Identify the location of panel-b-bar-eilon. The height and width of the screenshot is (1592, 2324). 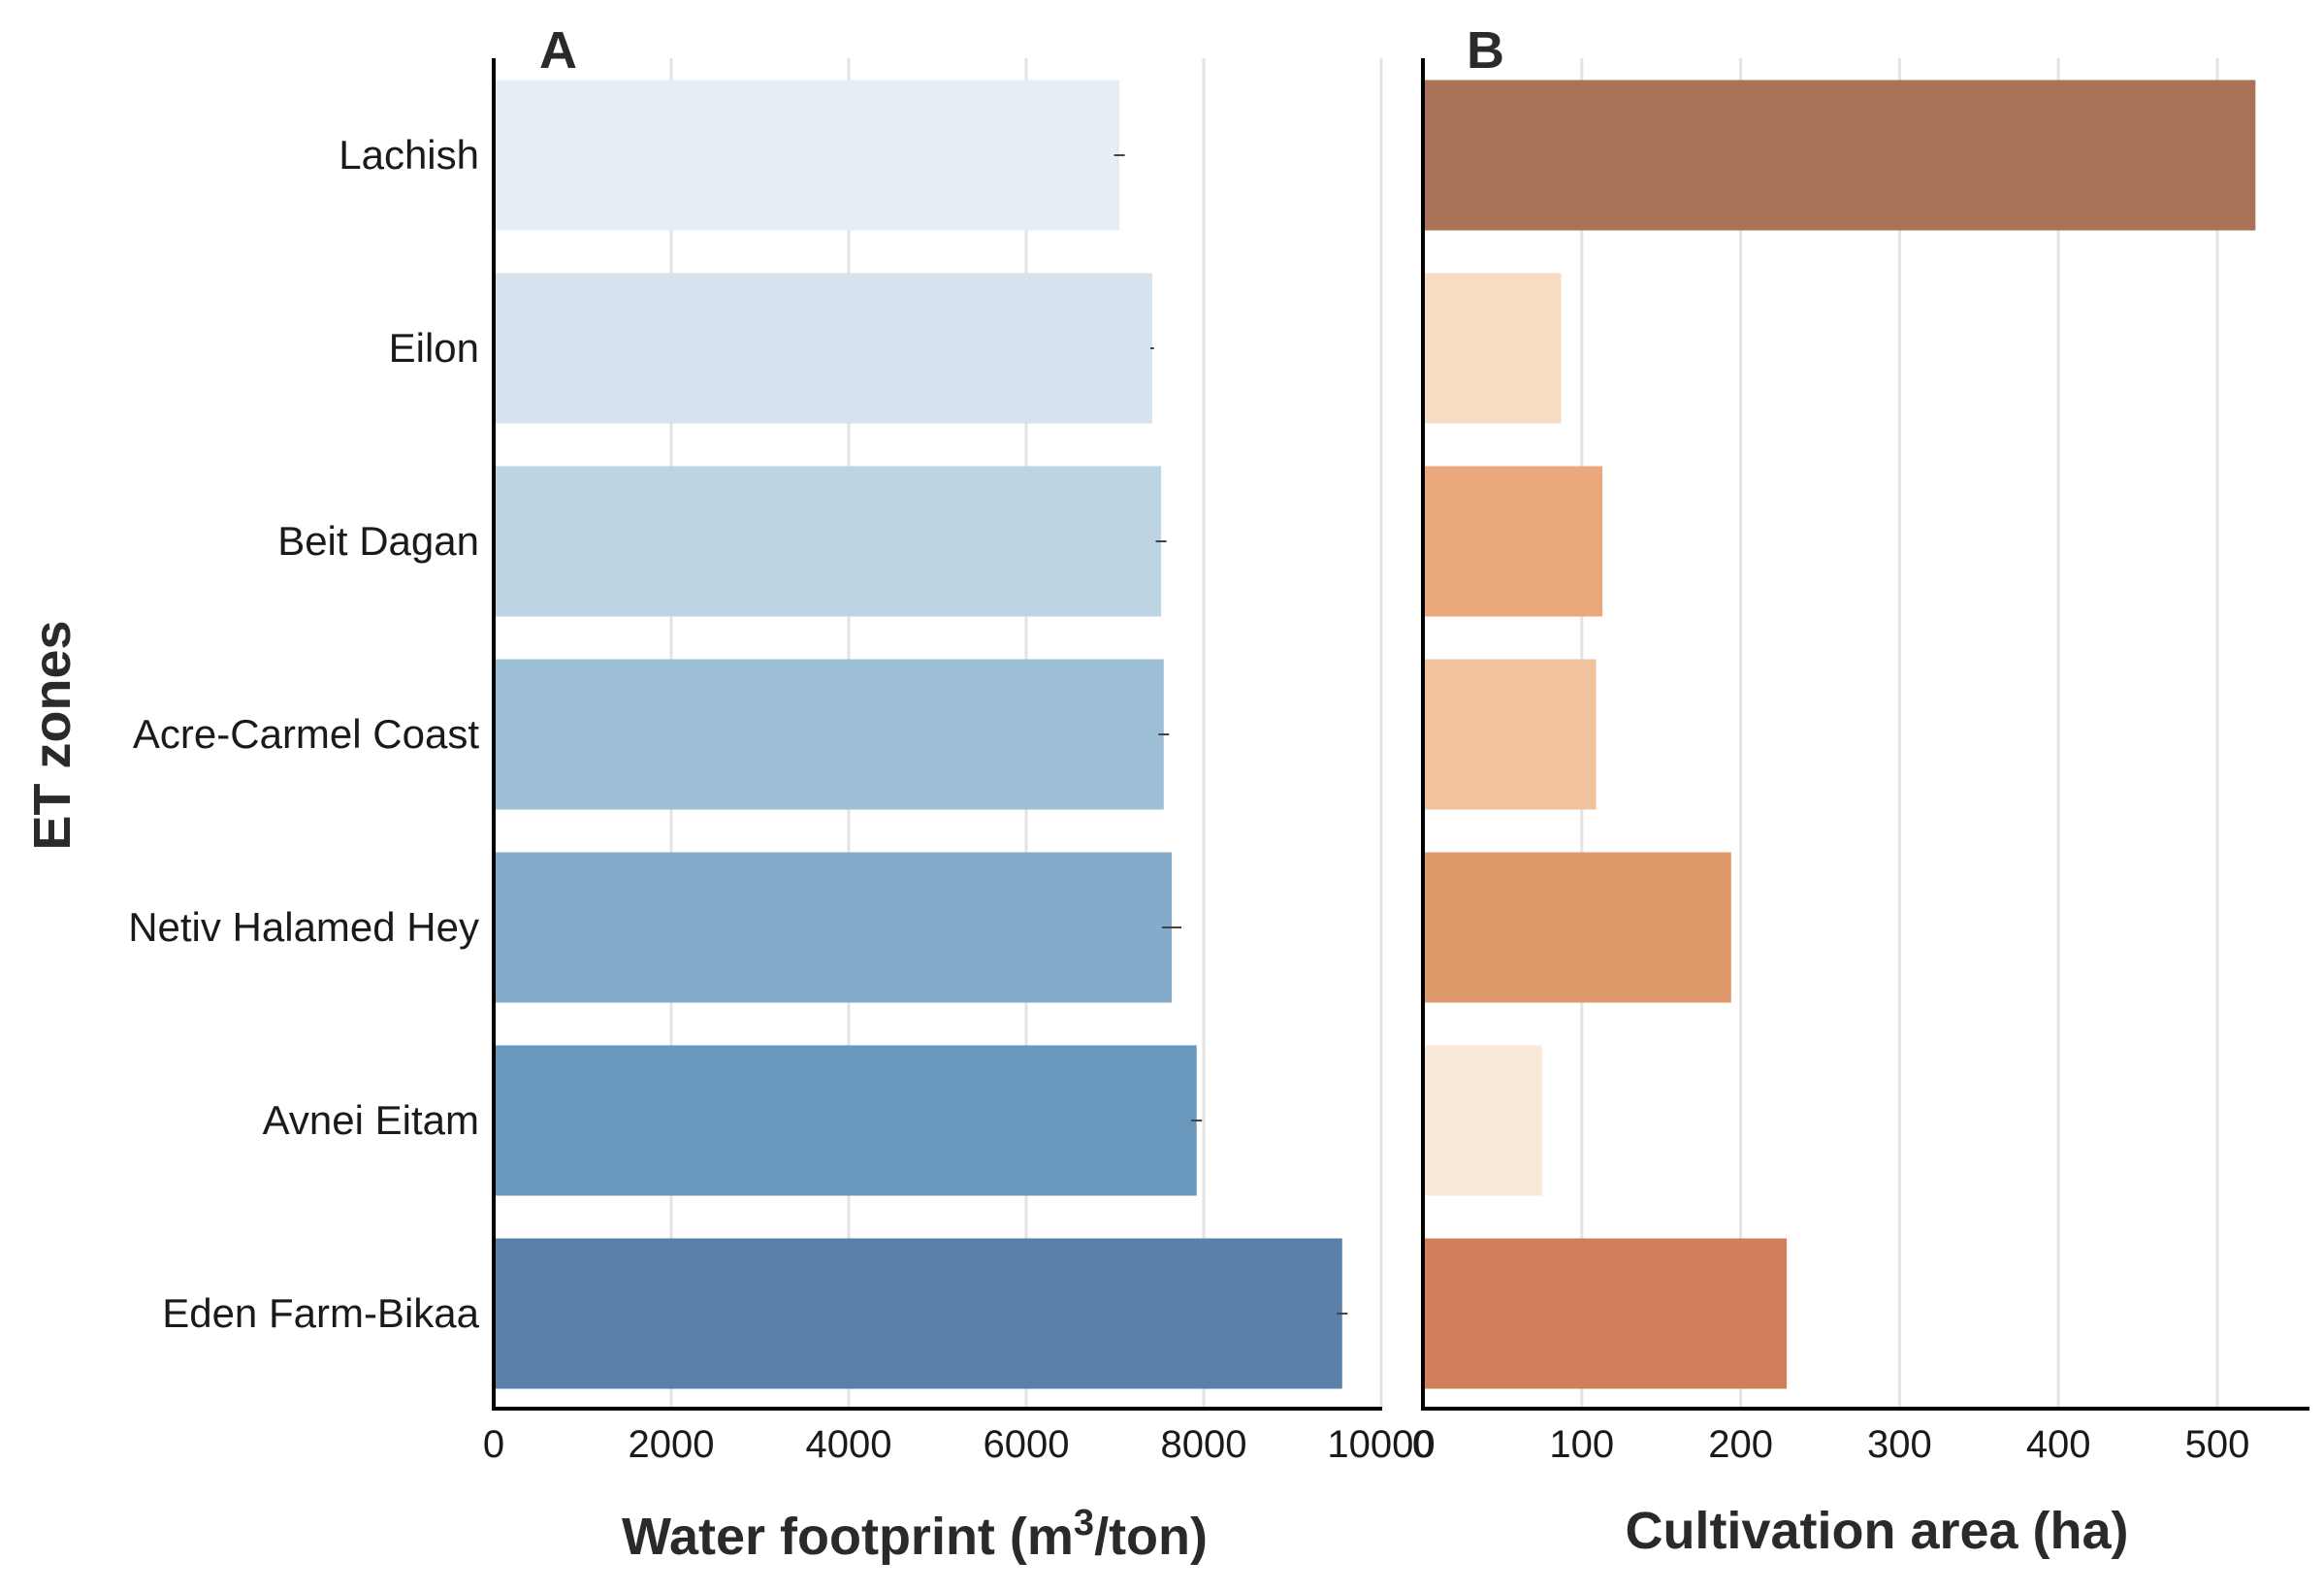
(1493, 348).